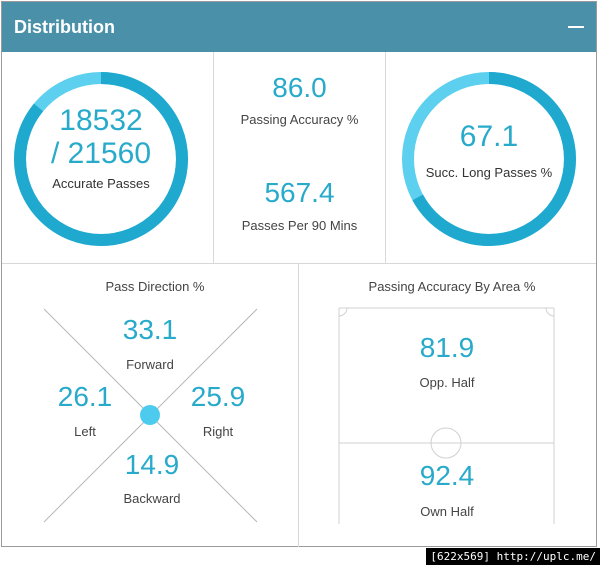 Image resolution: width=600 pixels, height=567 pixels. I want to click on long-passes-value: 67.1, so click(489, 136).